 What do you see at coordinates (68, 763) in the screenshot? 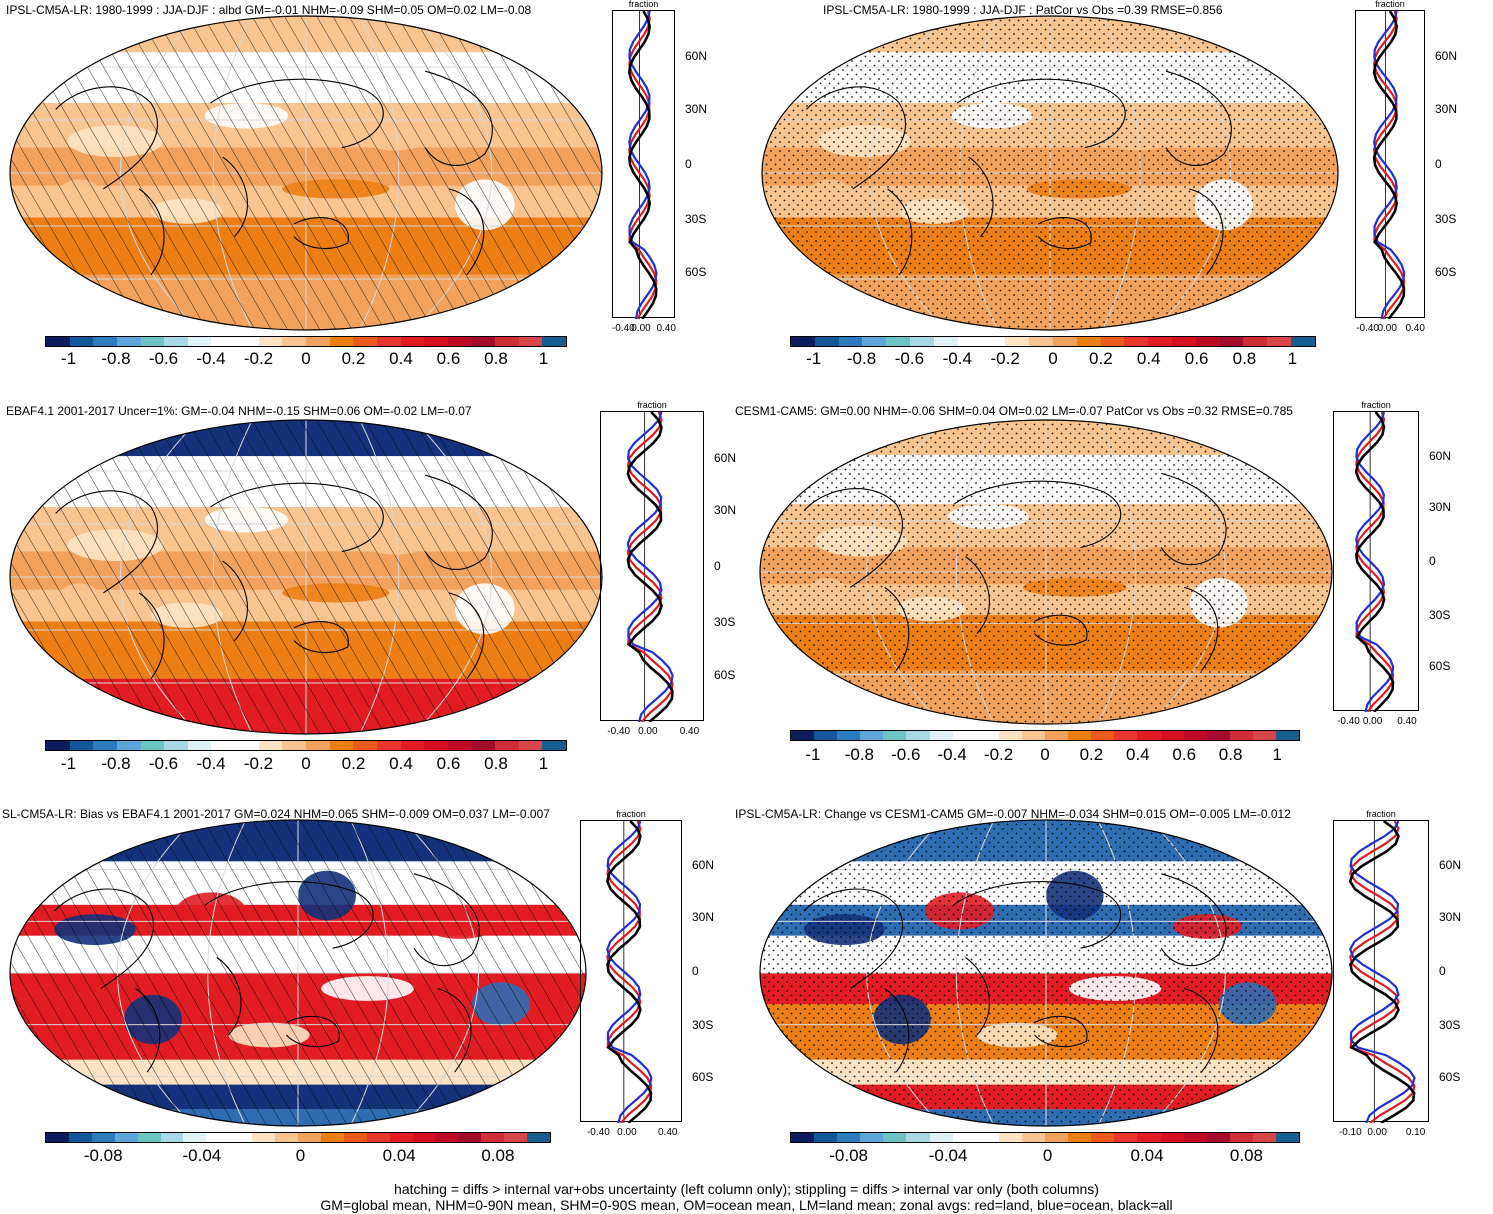
I see `colorbar-tick-label: -1` at bounding box center [68, 763].